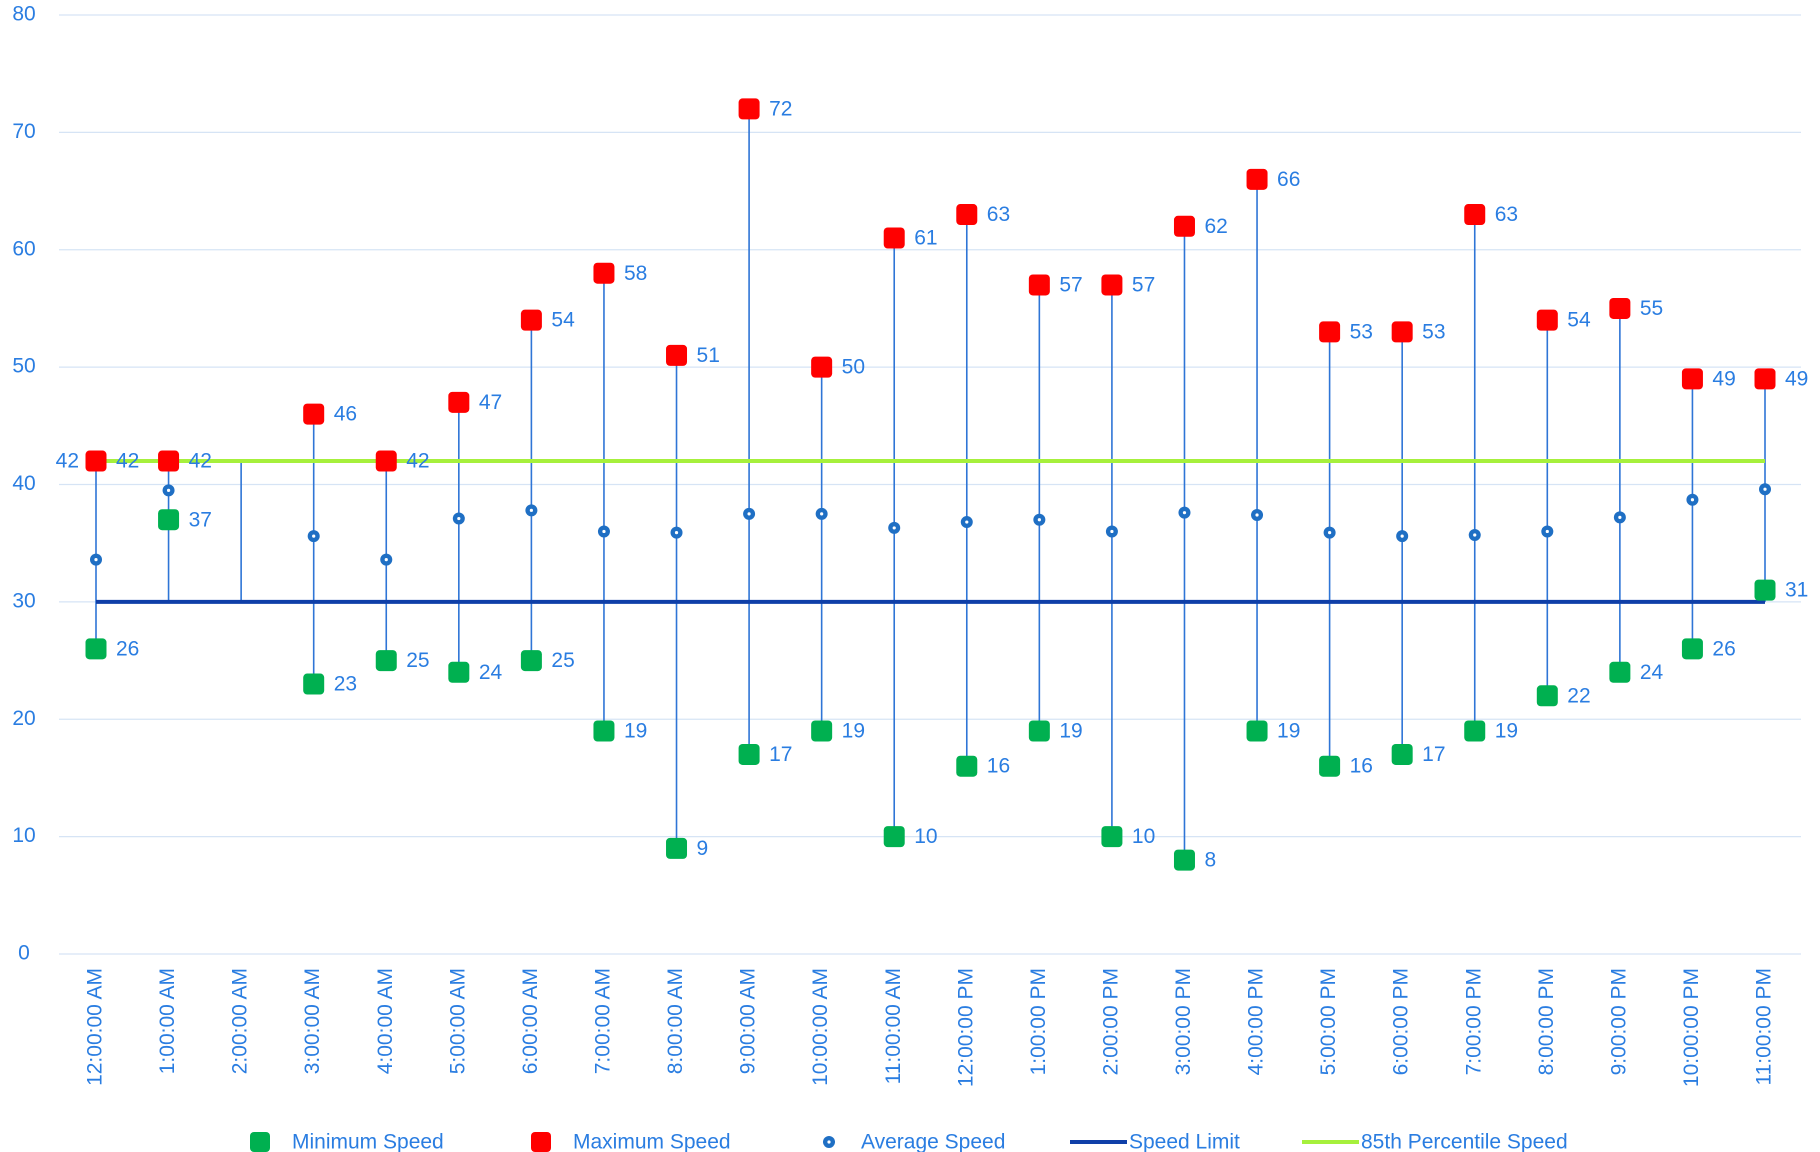 The width and height of the screenshot is (1820, 1152). What do you see at coordinates (23, 366) in the screenshot?
I see `y-tick-label: 50` at bounding box center [23, 366].